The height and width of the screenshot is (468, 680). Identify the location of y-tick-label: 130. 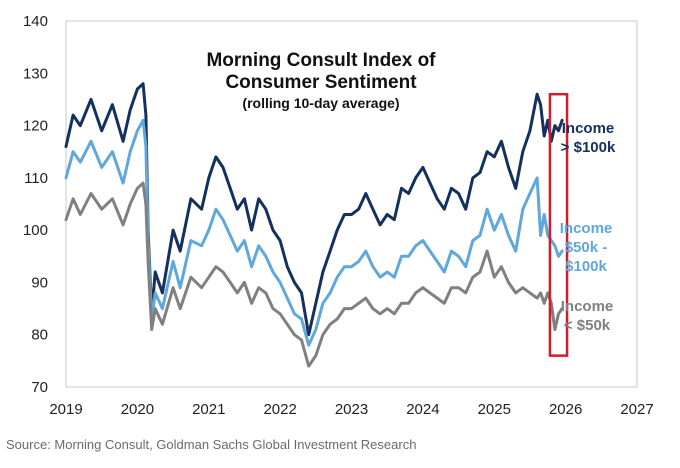
(35, 73).